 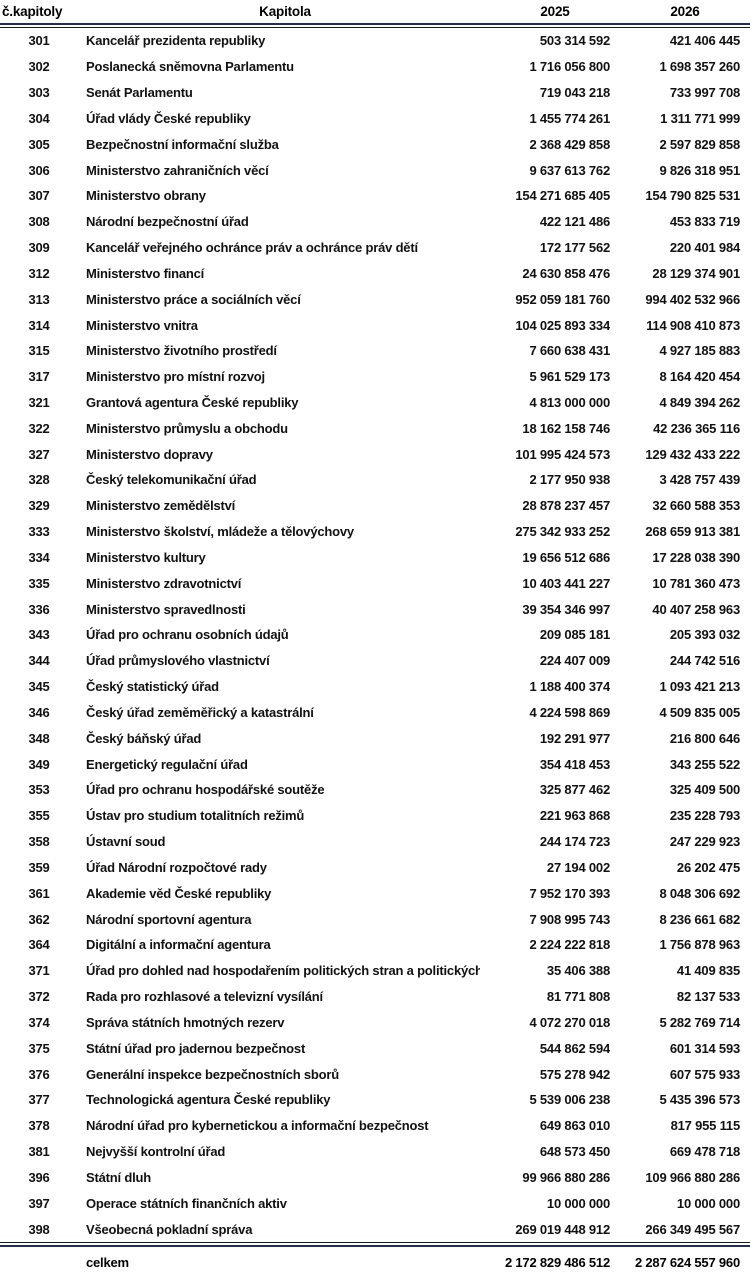 What do you see at coordinates (699, 377) in the screenshot?
I see `value-2026: 8 164 420 454` at bounding box center [699, 377].